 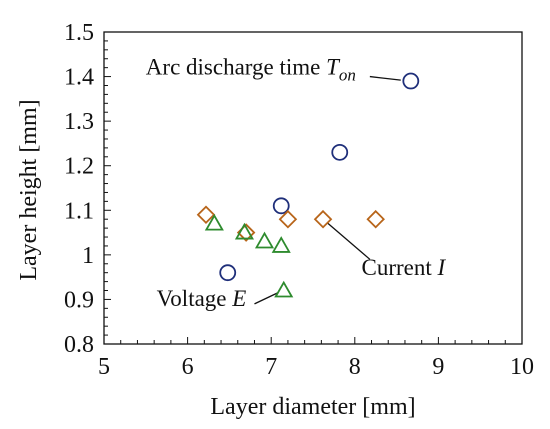 I want to click on annotation-text: Arc discharge time, so click(x=236, y=66).